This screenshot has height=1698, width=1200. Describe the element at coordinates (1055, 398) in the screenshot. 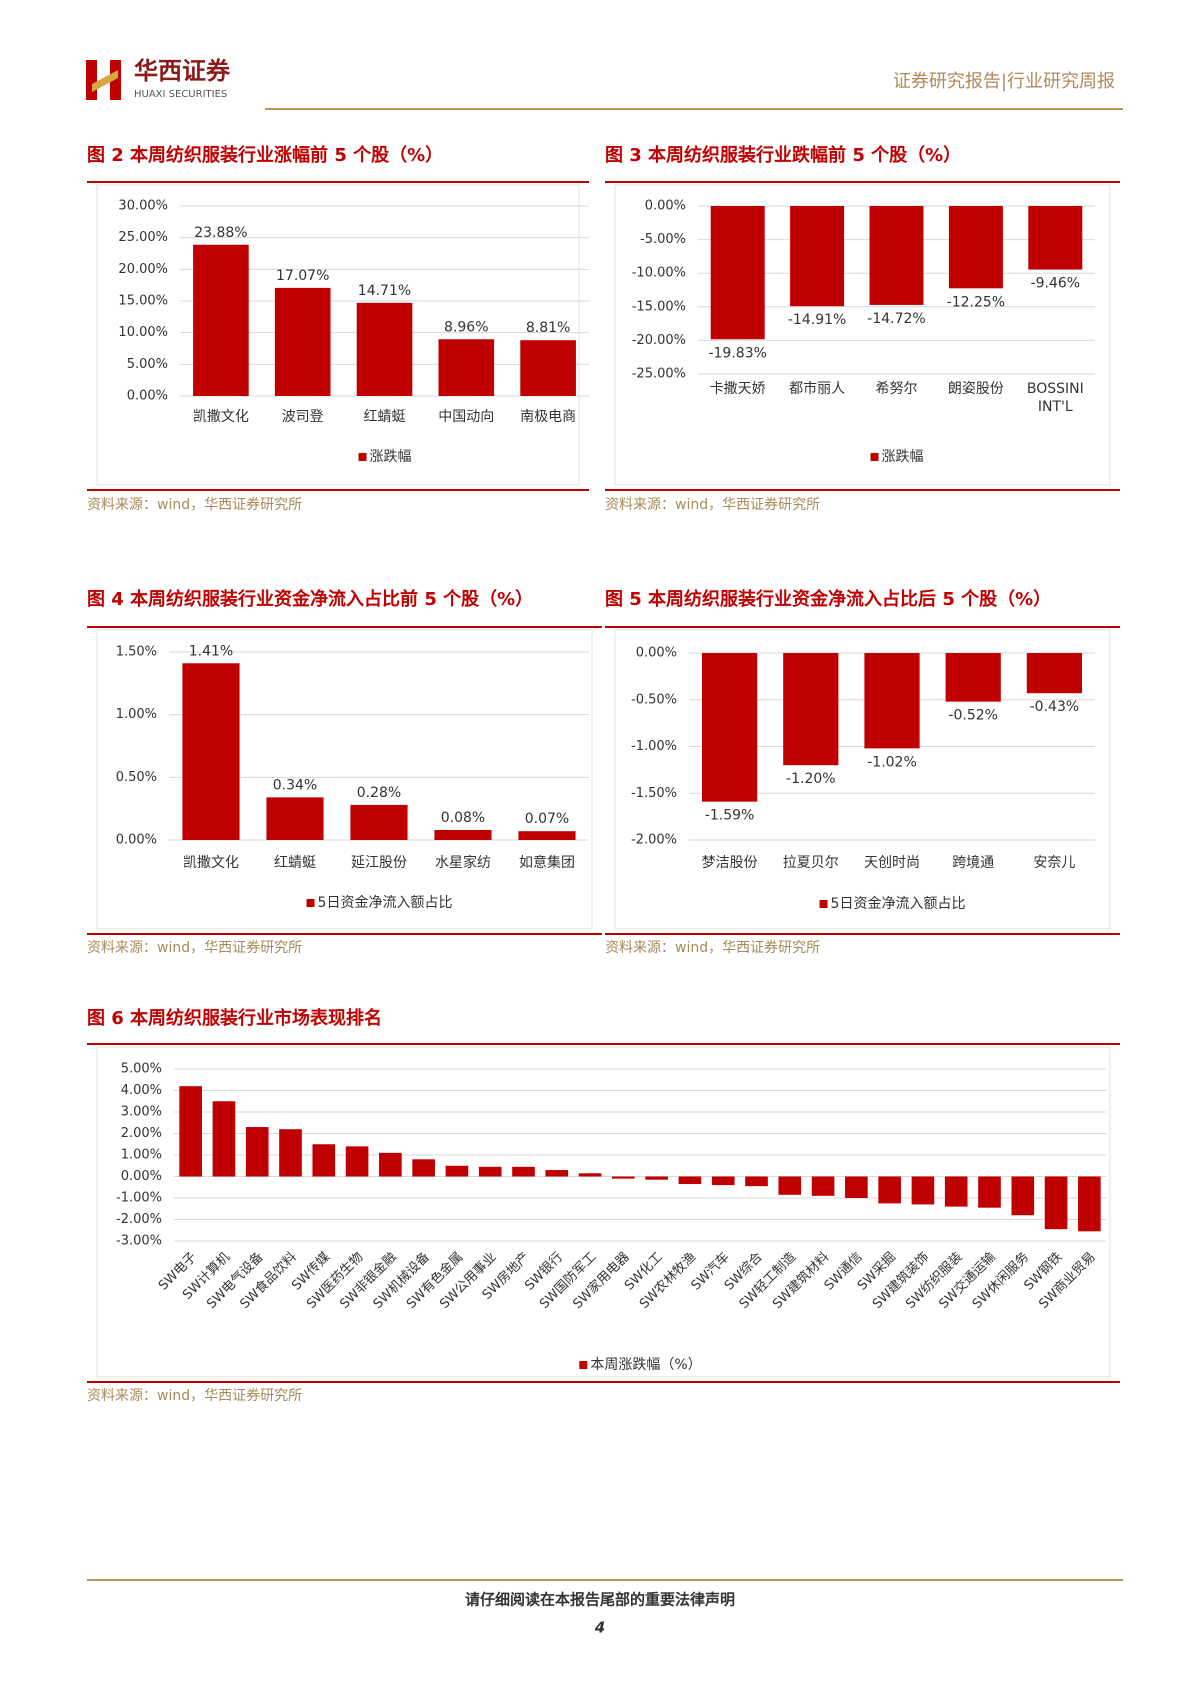

I see `x-tick-label: BOSSINI INT'L` at that location.